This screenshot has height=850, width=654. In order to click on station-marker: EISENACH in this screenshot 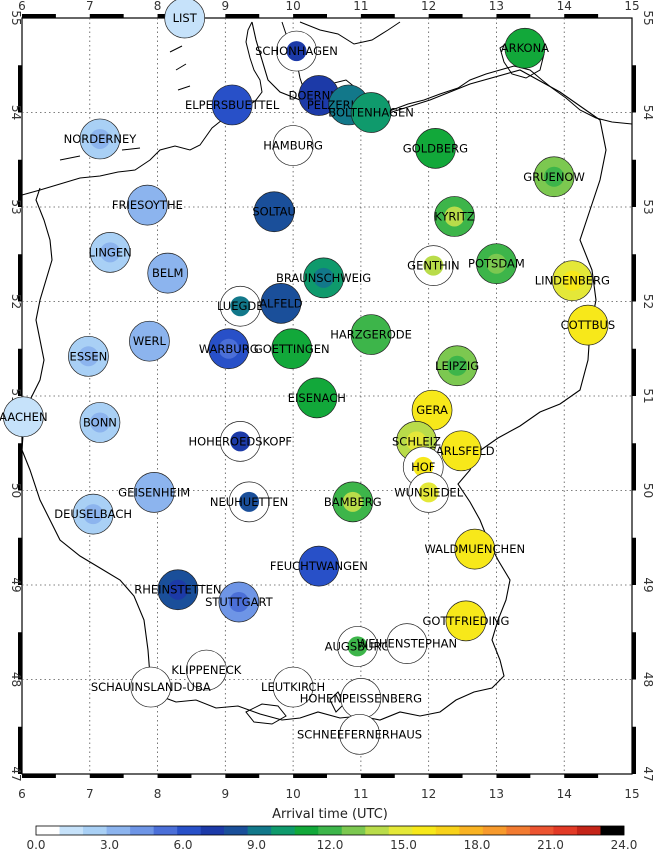, I will do `click(317, 398)`.